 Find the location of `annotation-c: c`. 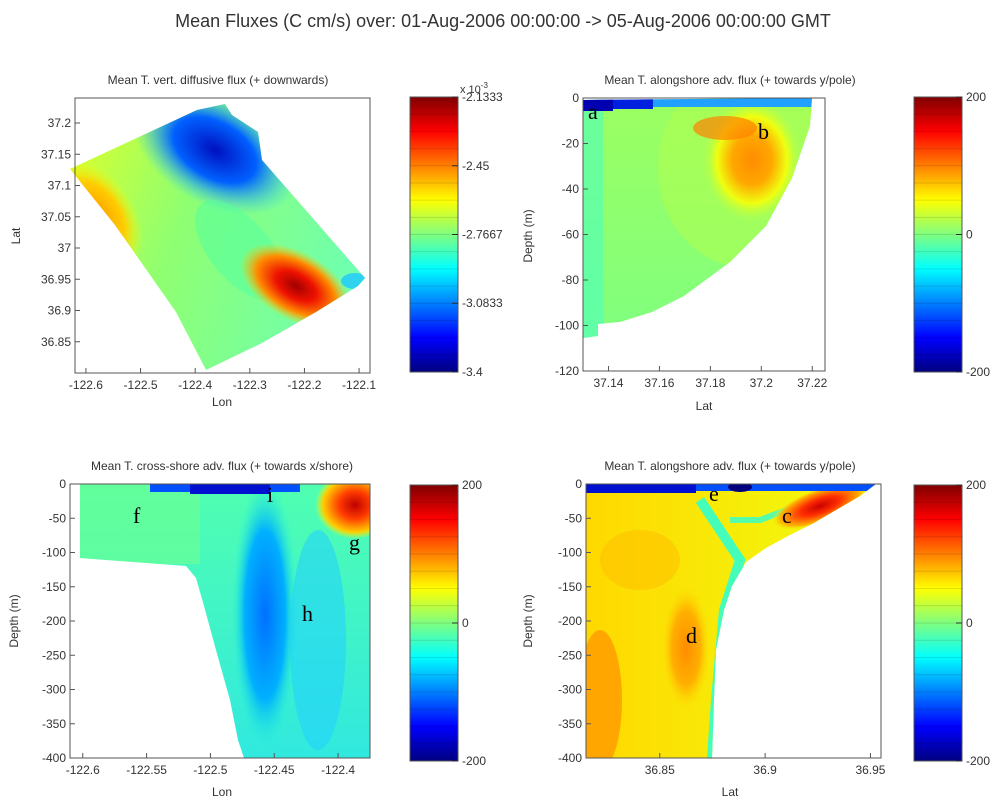

annotation-c: c is located at coordinates (787, 515).